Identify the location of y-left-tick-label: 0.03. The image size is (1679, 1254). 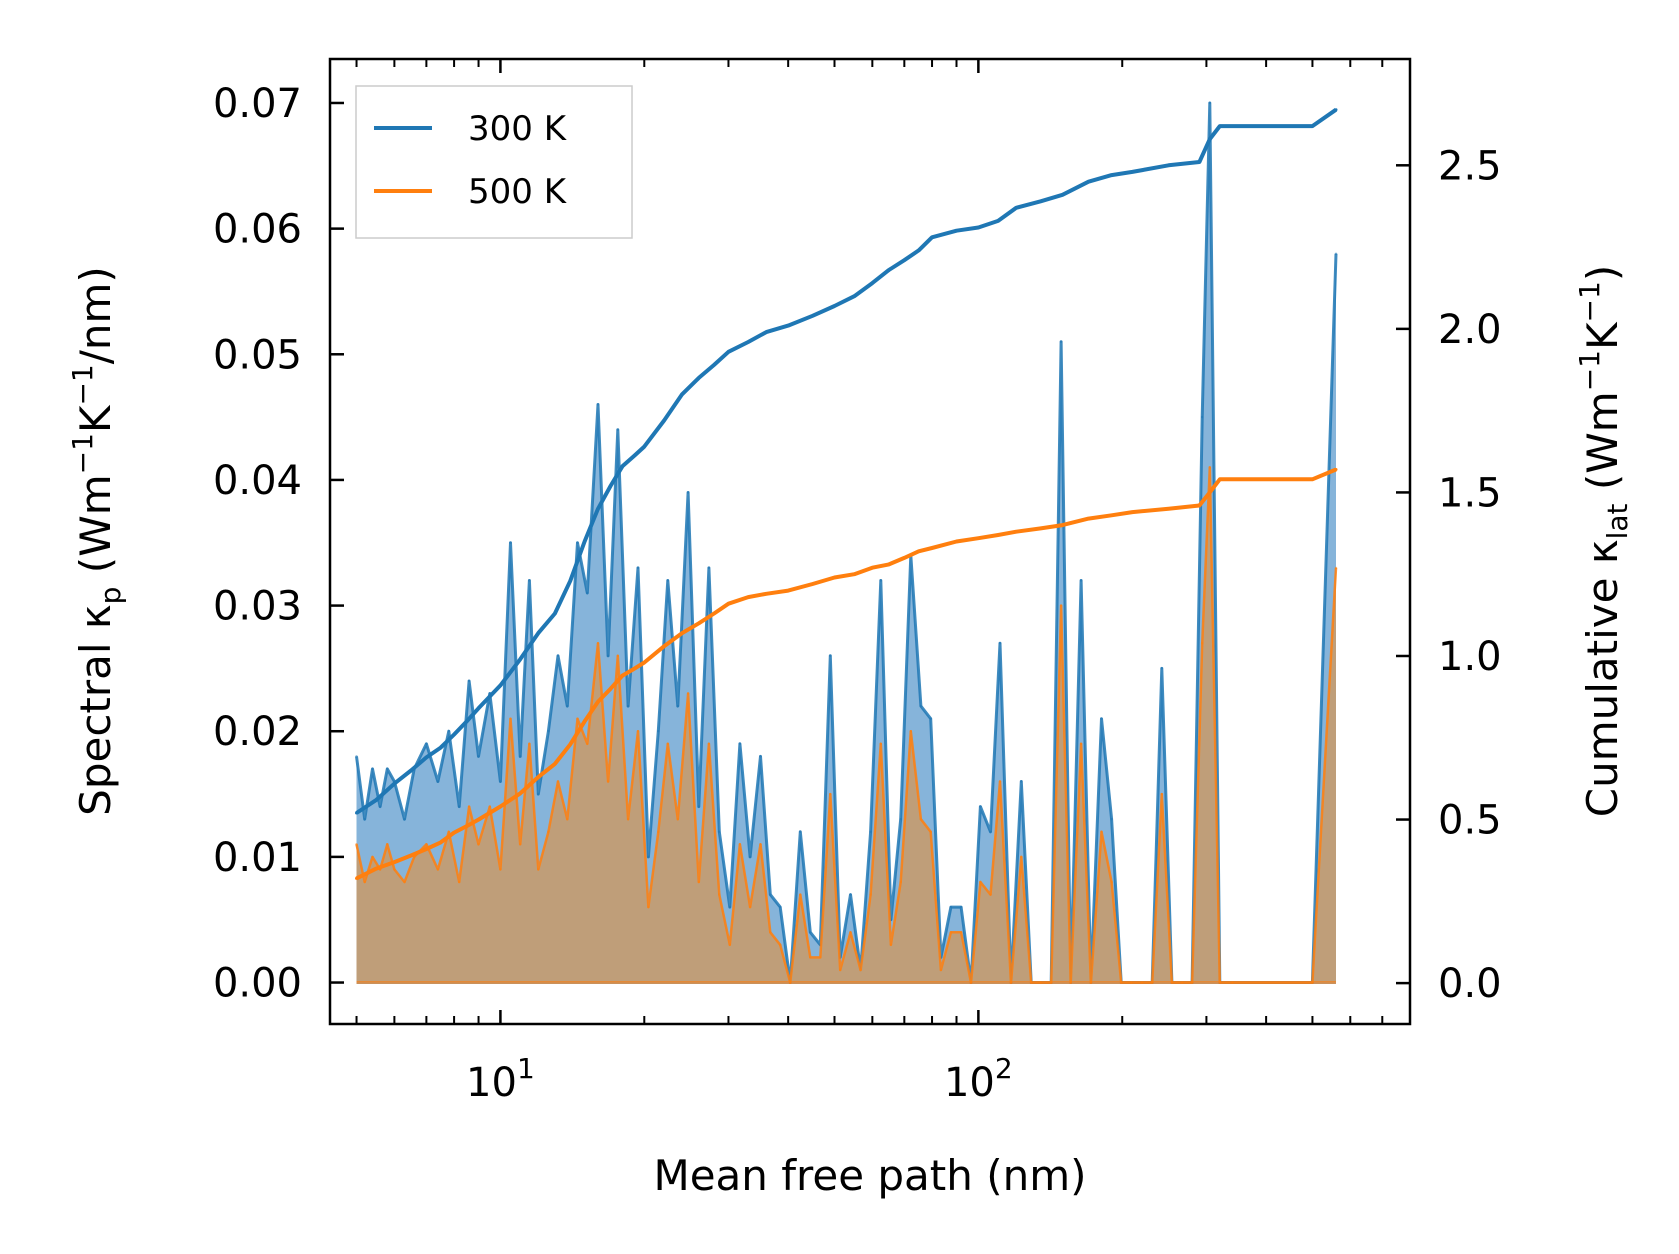
(257, 607).